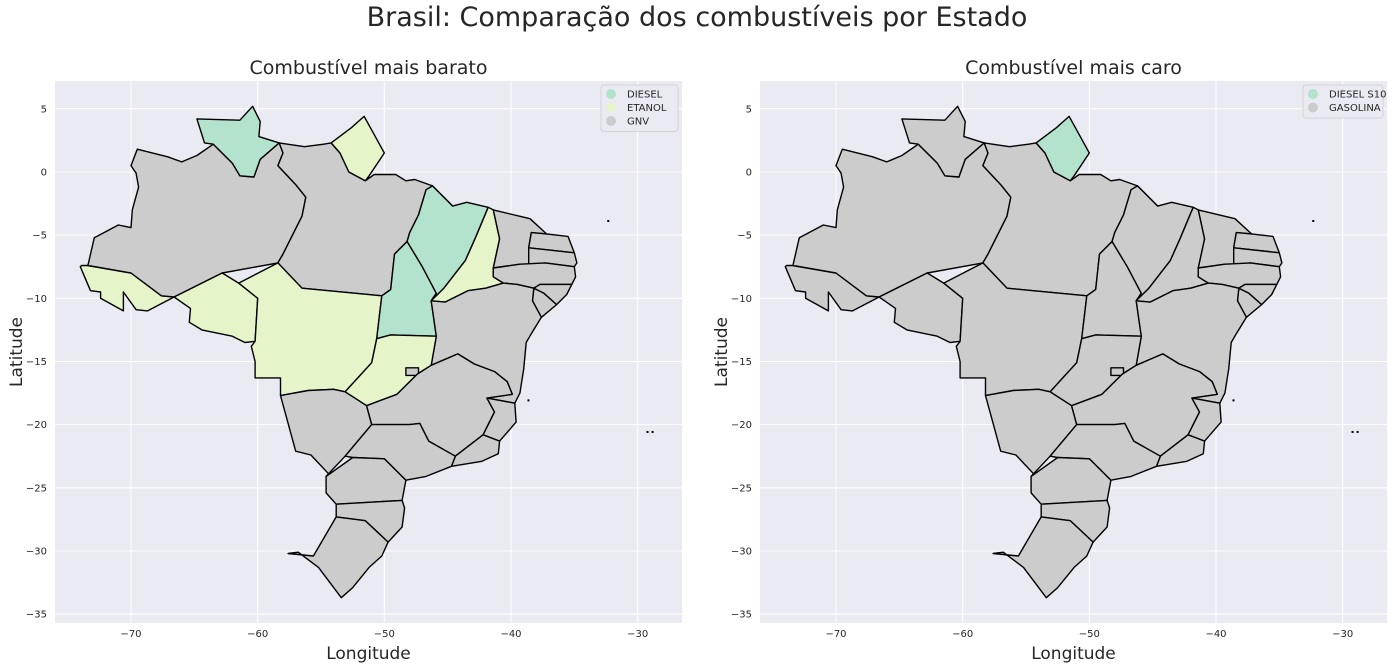  Describe the element at coordinates (647, 108) in the screenshot. I see `legend-label: ETANOL` at that location.